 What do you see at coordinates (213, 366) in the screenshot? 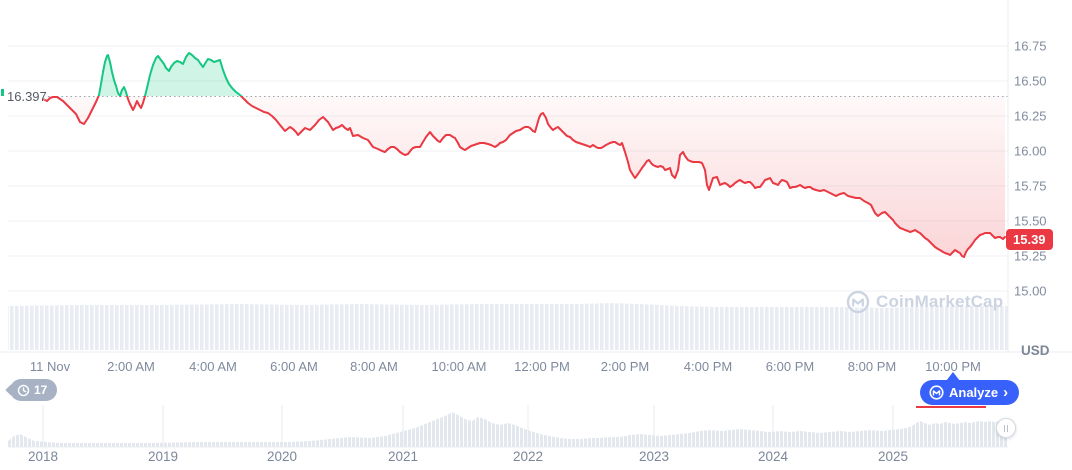
I see `x-axis-label: 4:00 AM` at bounding box center [213, 366].